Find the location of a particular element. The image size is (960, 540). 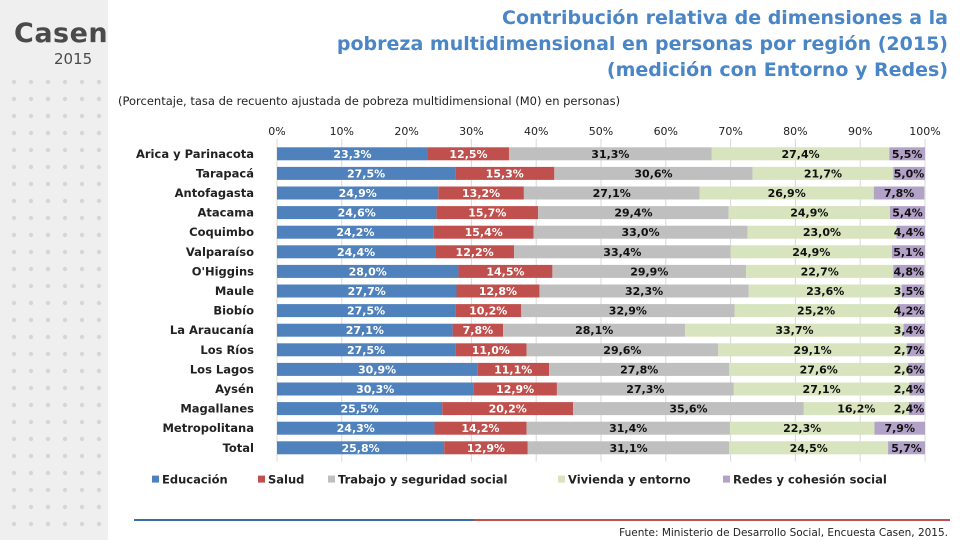

data-label: 30,3% is located at coordinates (375, 389).